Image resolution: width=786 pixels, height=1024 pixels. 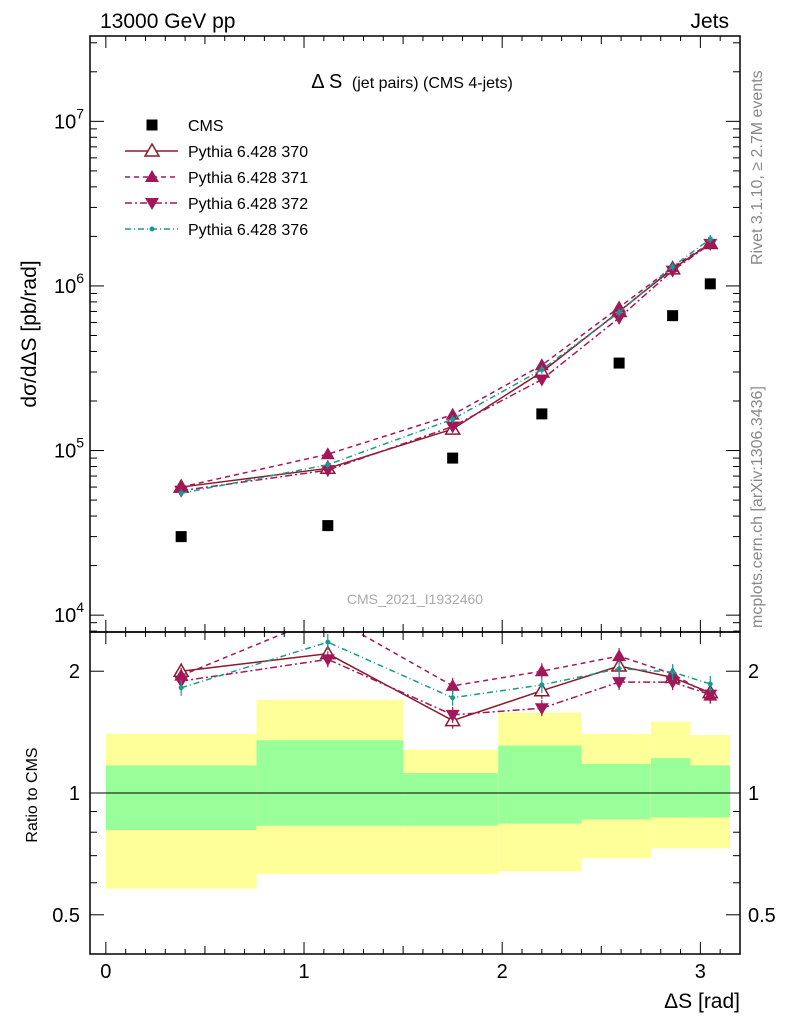 What do you see at coordinates (700, 972) in the screenshot?
I see `xtick-label-3: 3` at bounding box center [700, 972].